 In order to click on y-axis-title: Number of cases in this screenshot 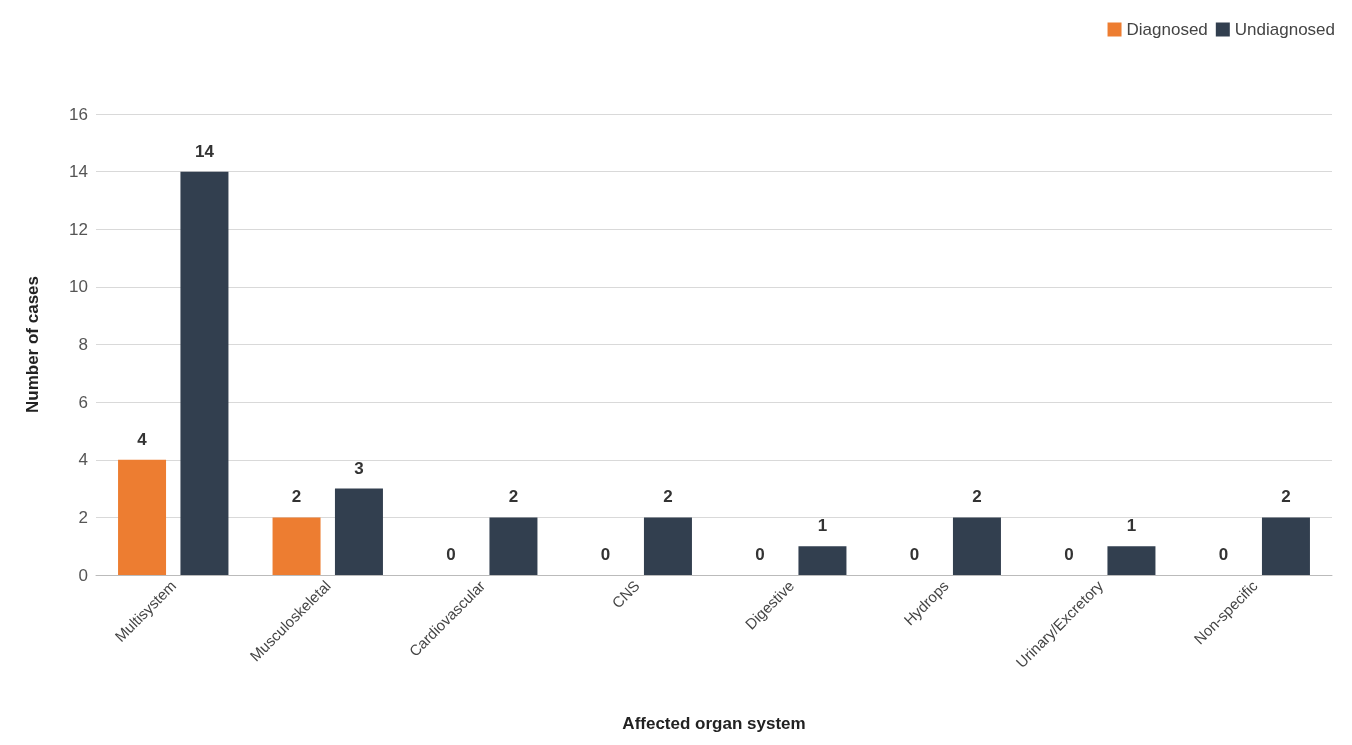, I will do `click(32, 344)`.